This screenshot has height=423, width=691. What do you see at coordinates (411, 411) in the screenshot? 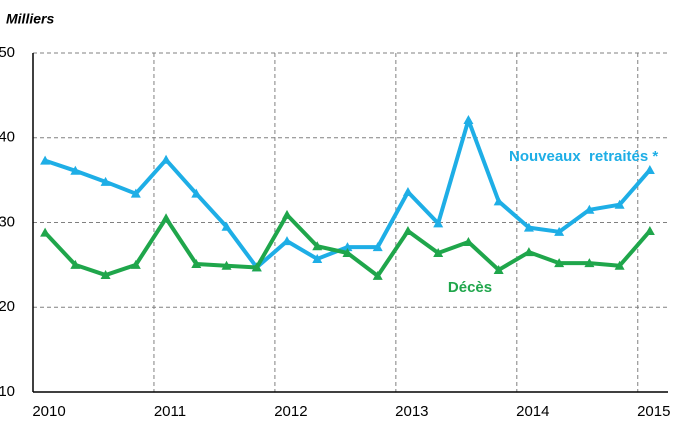
I see `x-tick-label: 2013` at bounding box center [411, 411].